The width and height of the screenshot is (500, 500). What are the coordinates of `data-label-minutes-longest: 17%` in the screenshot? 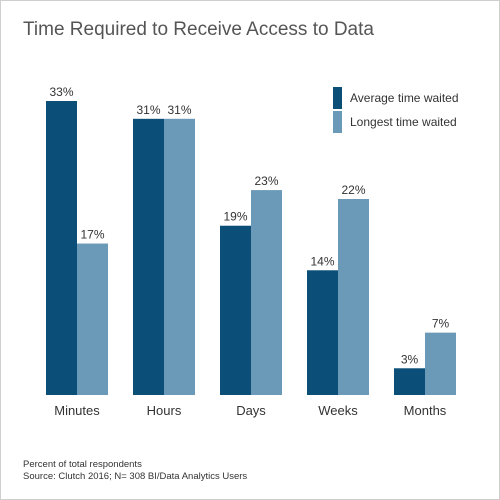 It's located at (92, 235).